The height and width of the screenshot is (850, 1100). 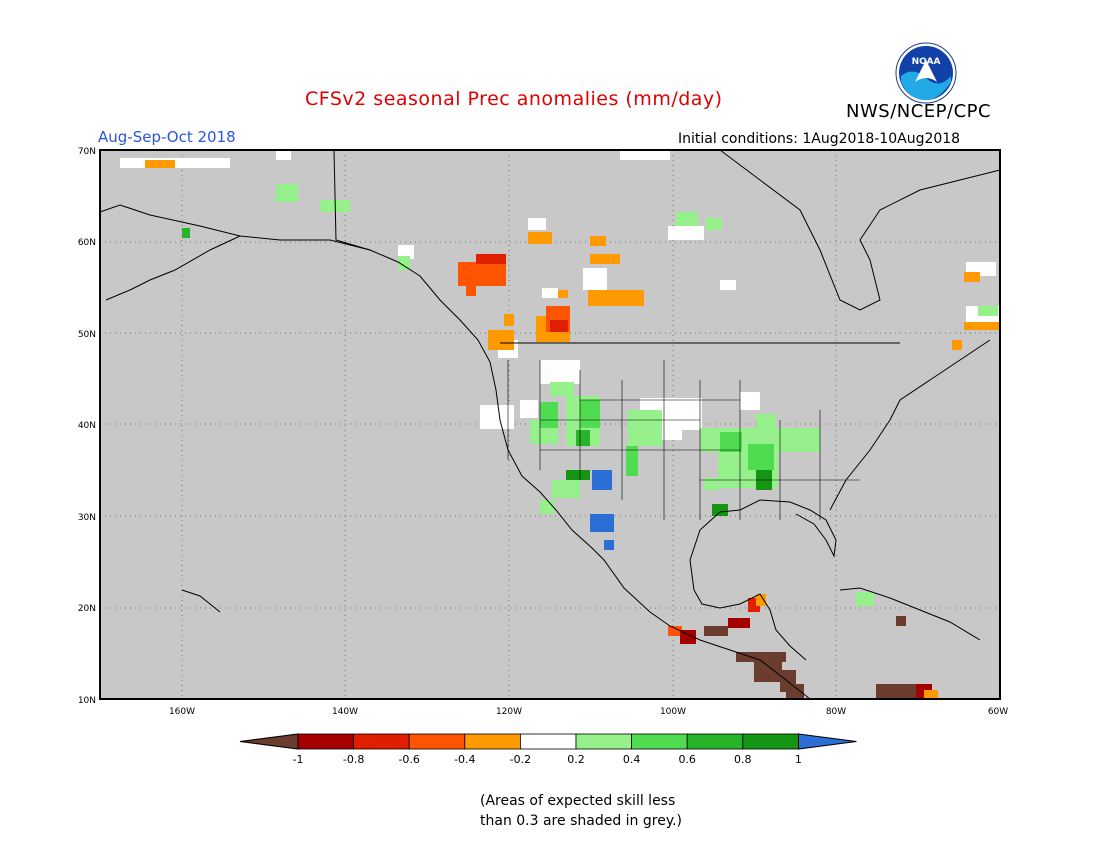 What do you see at coordinates (509, 712) in the screenshot?
I see `lon-tick-label: 120W` at bounding box center [509, 712].